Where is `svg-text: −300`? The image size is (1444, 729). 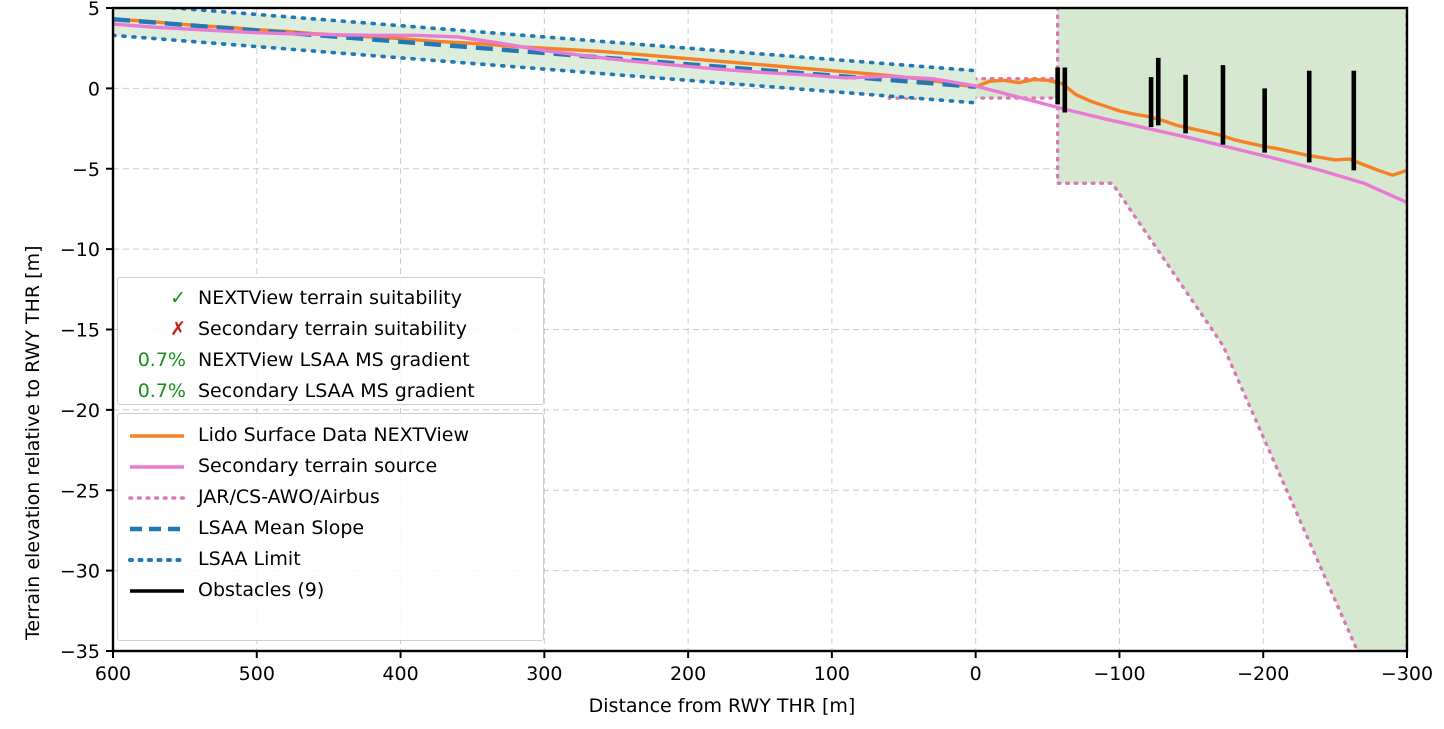
svg-text: −300 is located at coordinates (1407, 674).